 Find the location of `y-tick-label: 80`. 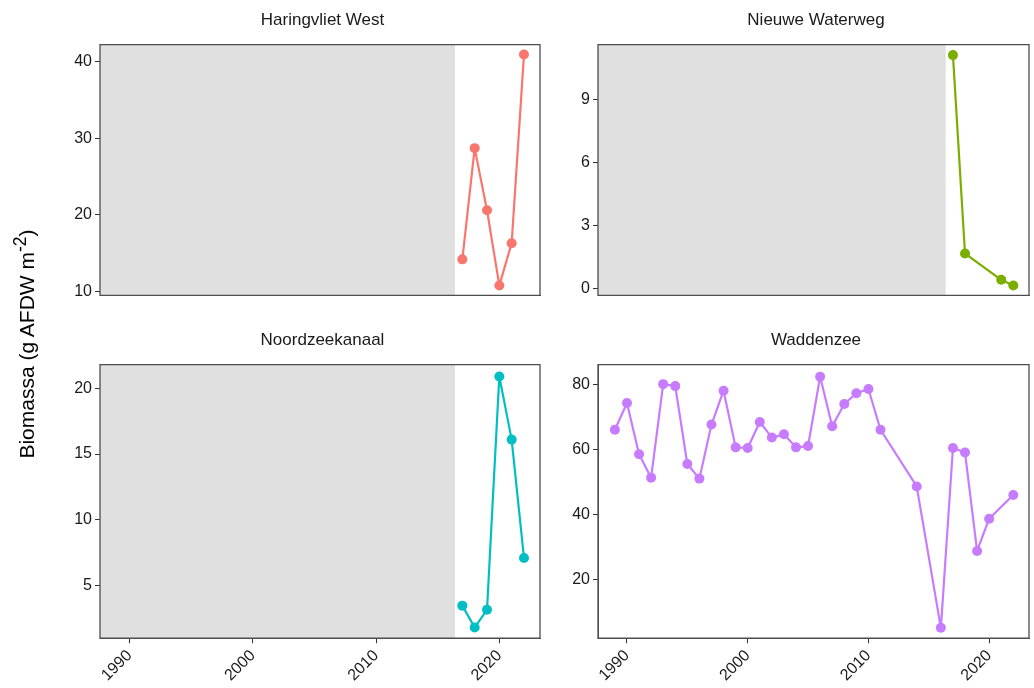

y-tick-label: 80 is located at coordinates (581, 383).